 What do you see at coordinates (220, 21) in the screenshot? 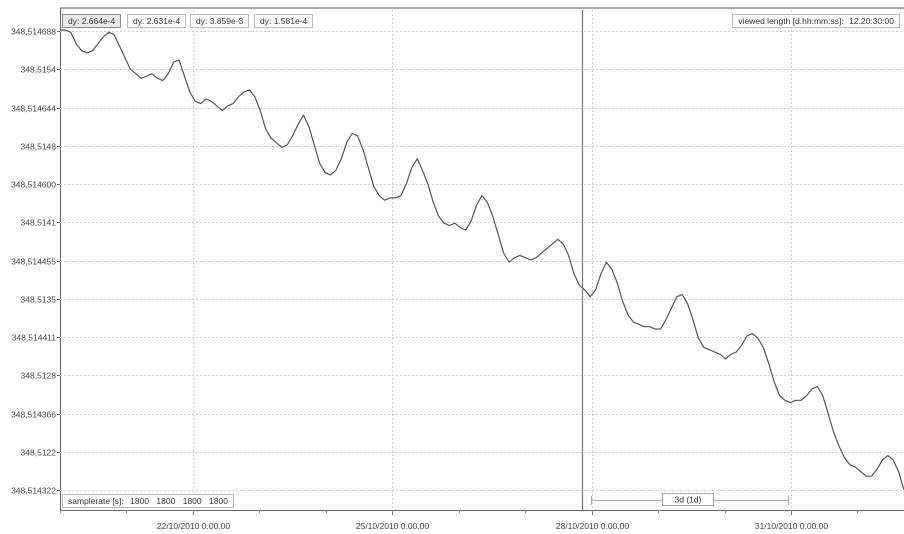
I see `dy-readout-3: dy: 3.859e-3` at bounding box center [220, 21].